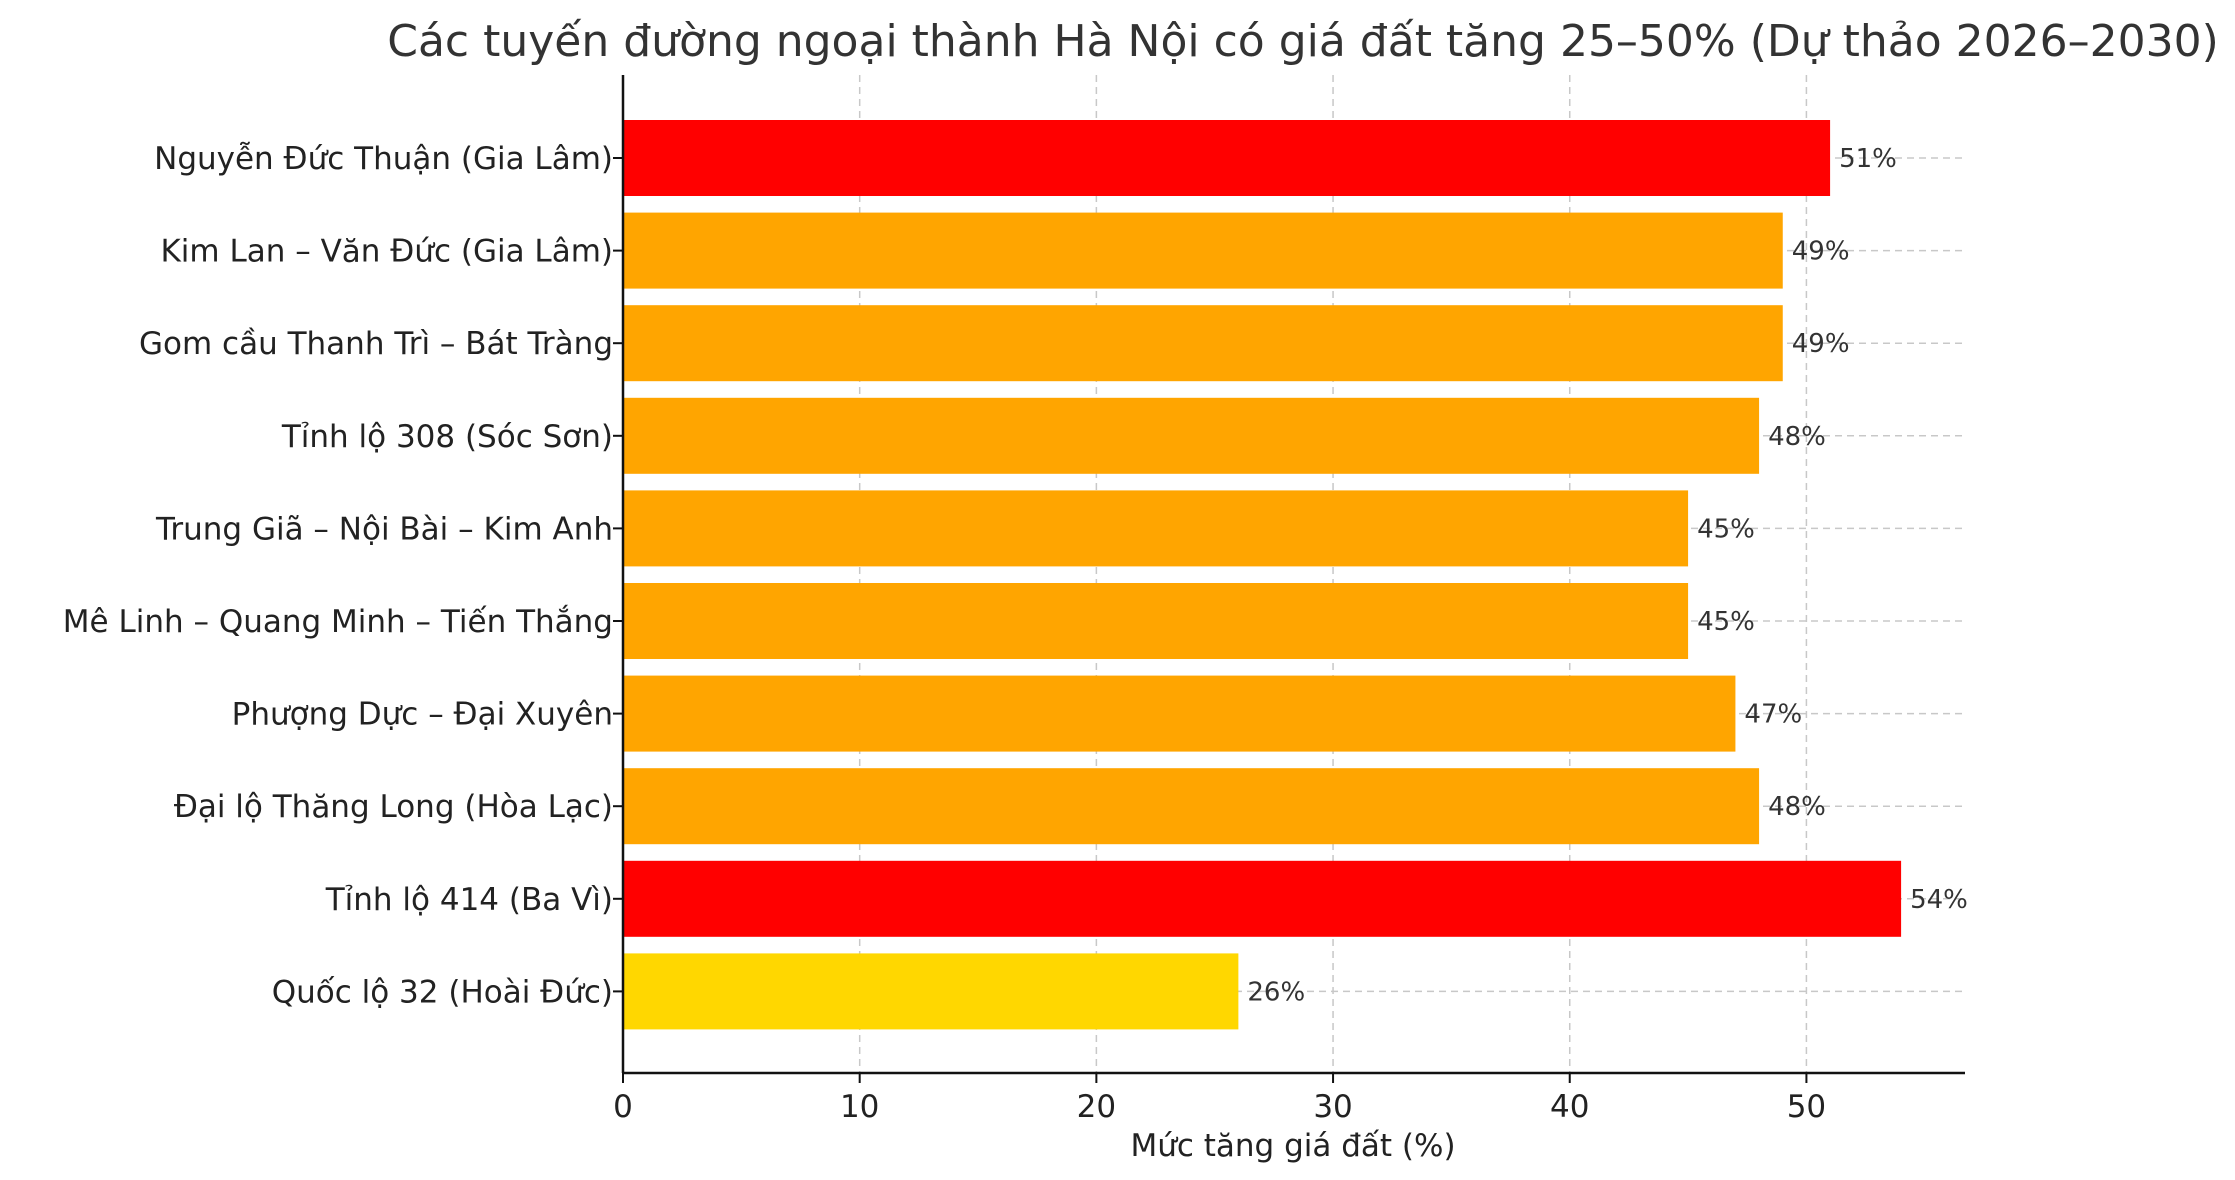 This screenshot has width=2235, height=1180. I want to click on x-axis-label: Mức tăng giá đất (%), so click(1292, 1146).